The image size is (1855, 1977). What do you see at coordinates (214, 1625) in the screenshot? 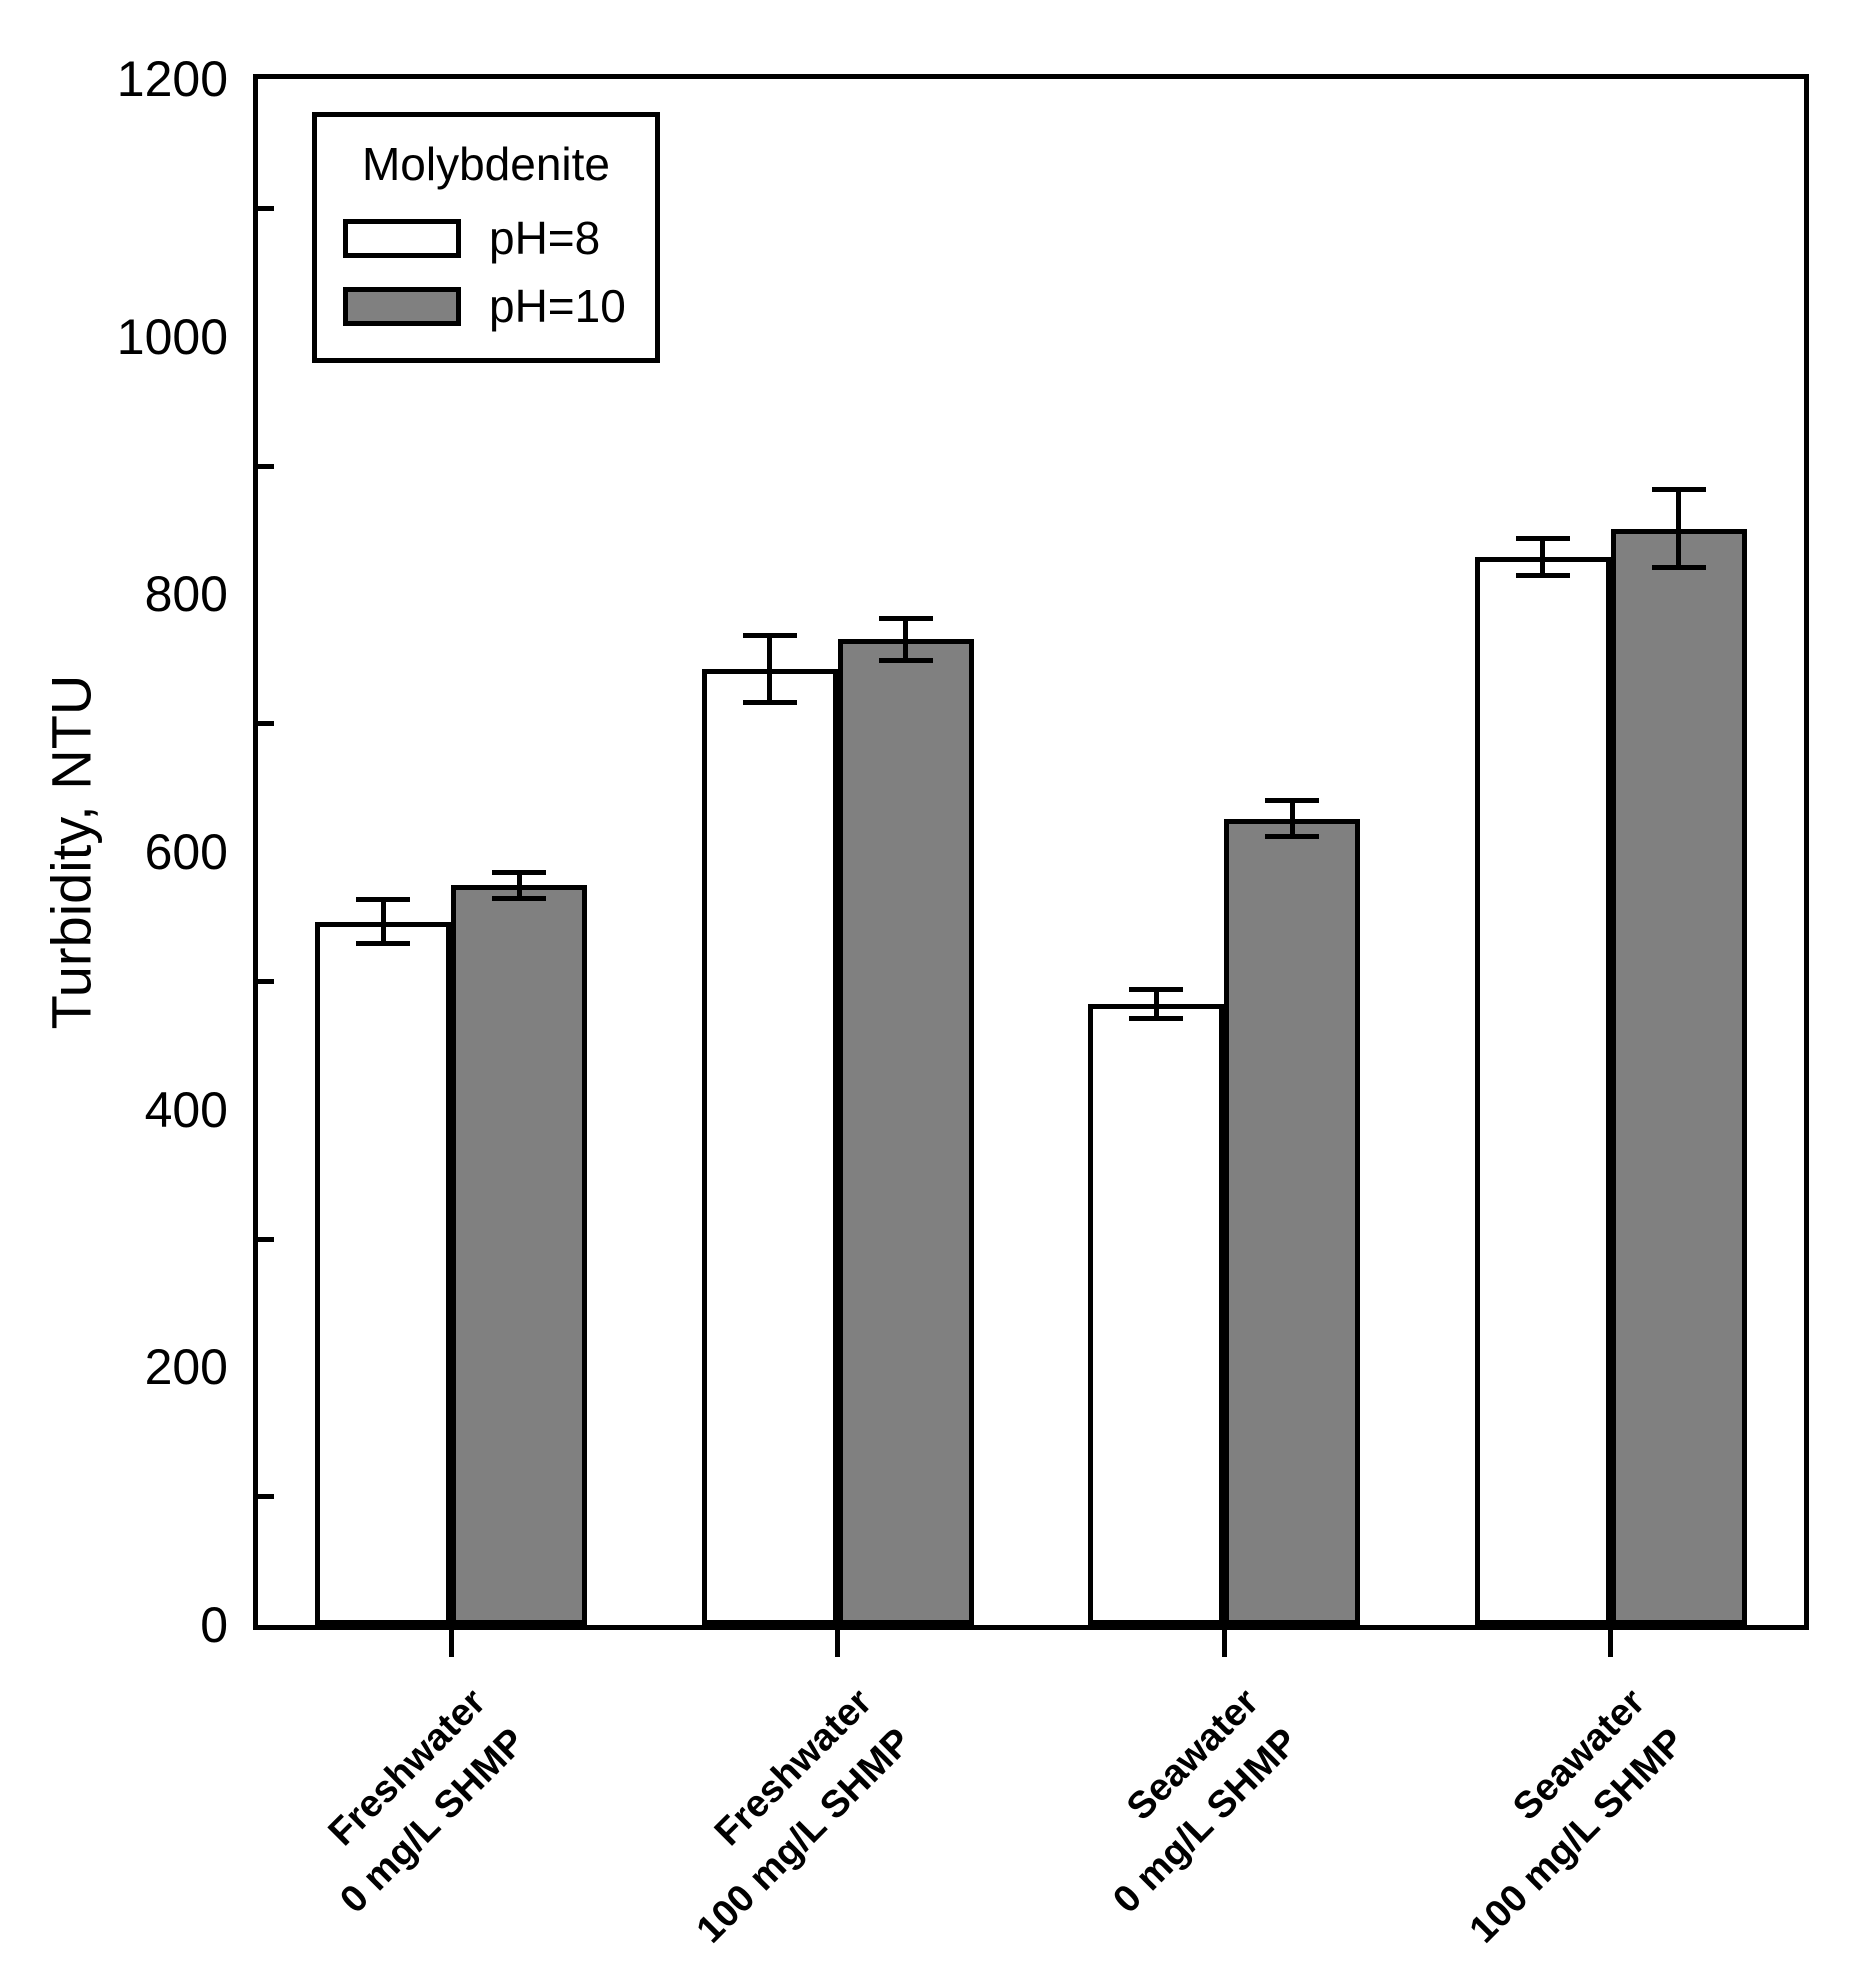
I see `y-axis-tick-label: 0` at bounding box center [214, 1625].